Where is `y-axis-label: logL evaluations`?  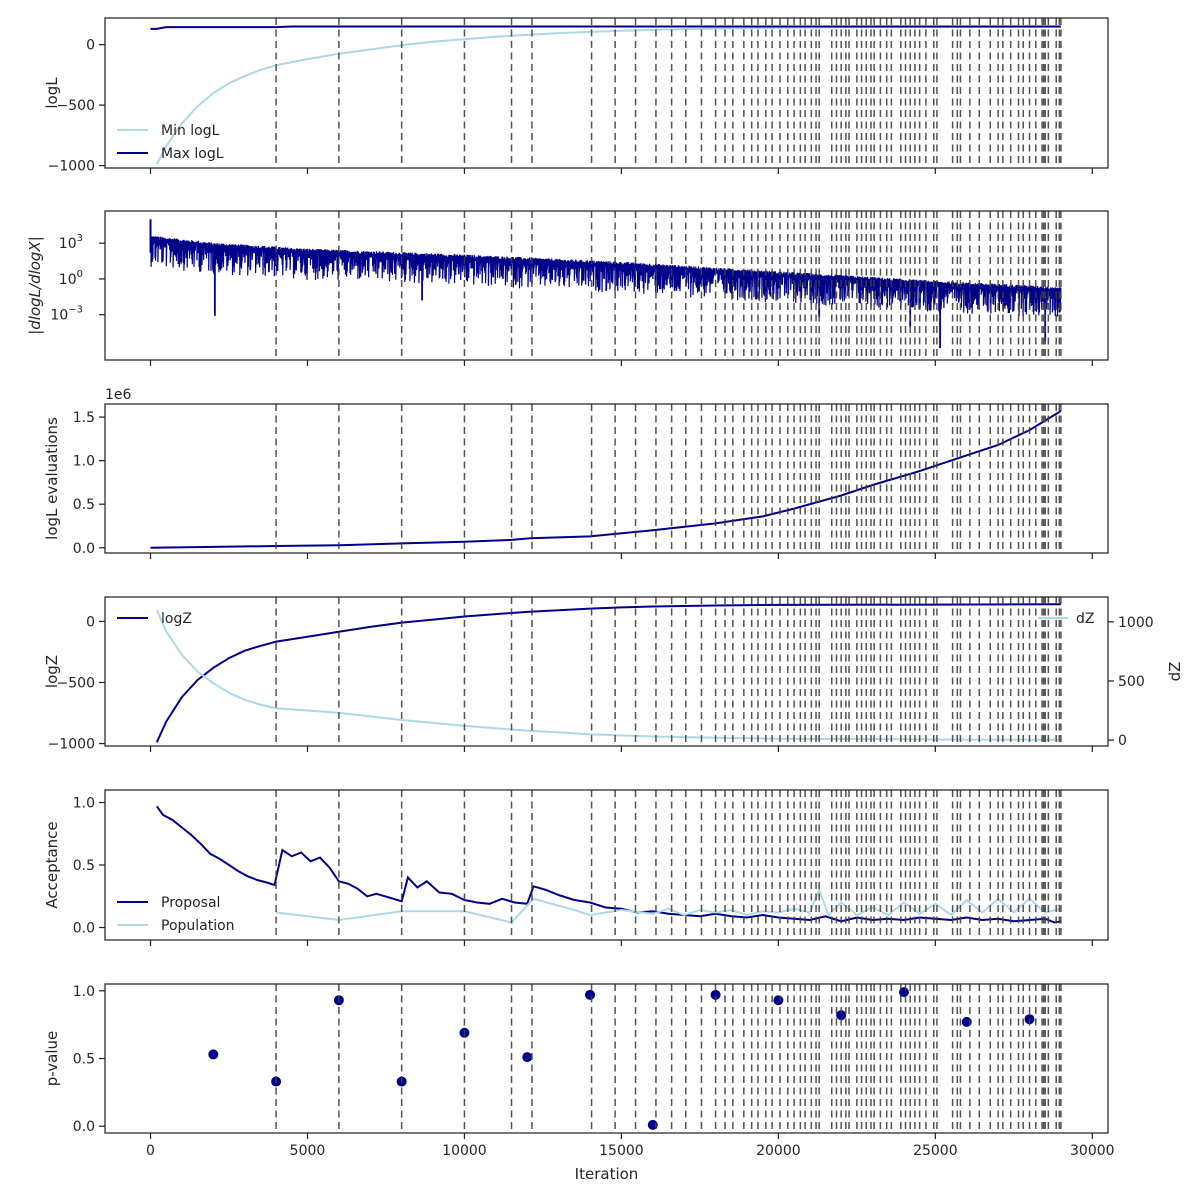
y-axis-label: logL evaluations is located at coordinates (52, 478).